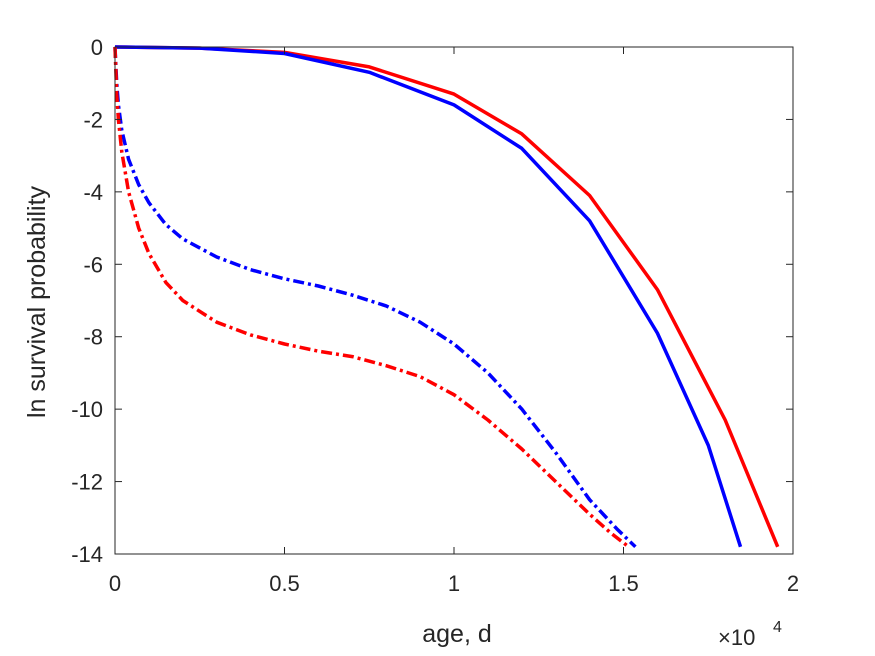  I want to click on y-tick-label: -14, so click(87, 554).